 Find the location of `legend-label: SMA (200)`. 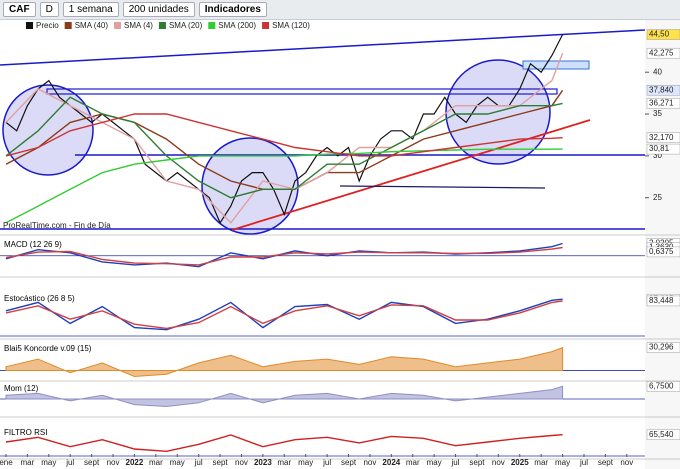

legend-label: SMA (200) is located at coordinates (237, 25).